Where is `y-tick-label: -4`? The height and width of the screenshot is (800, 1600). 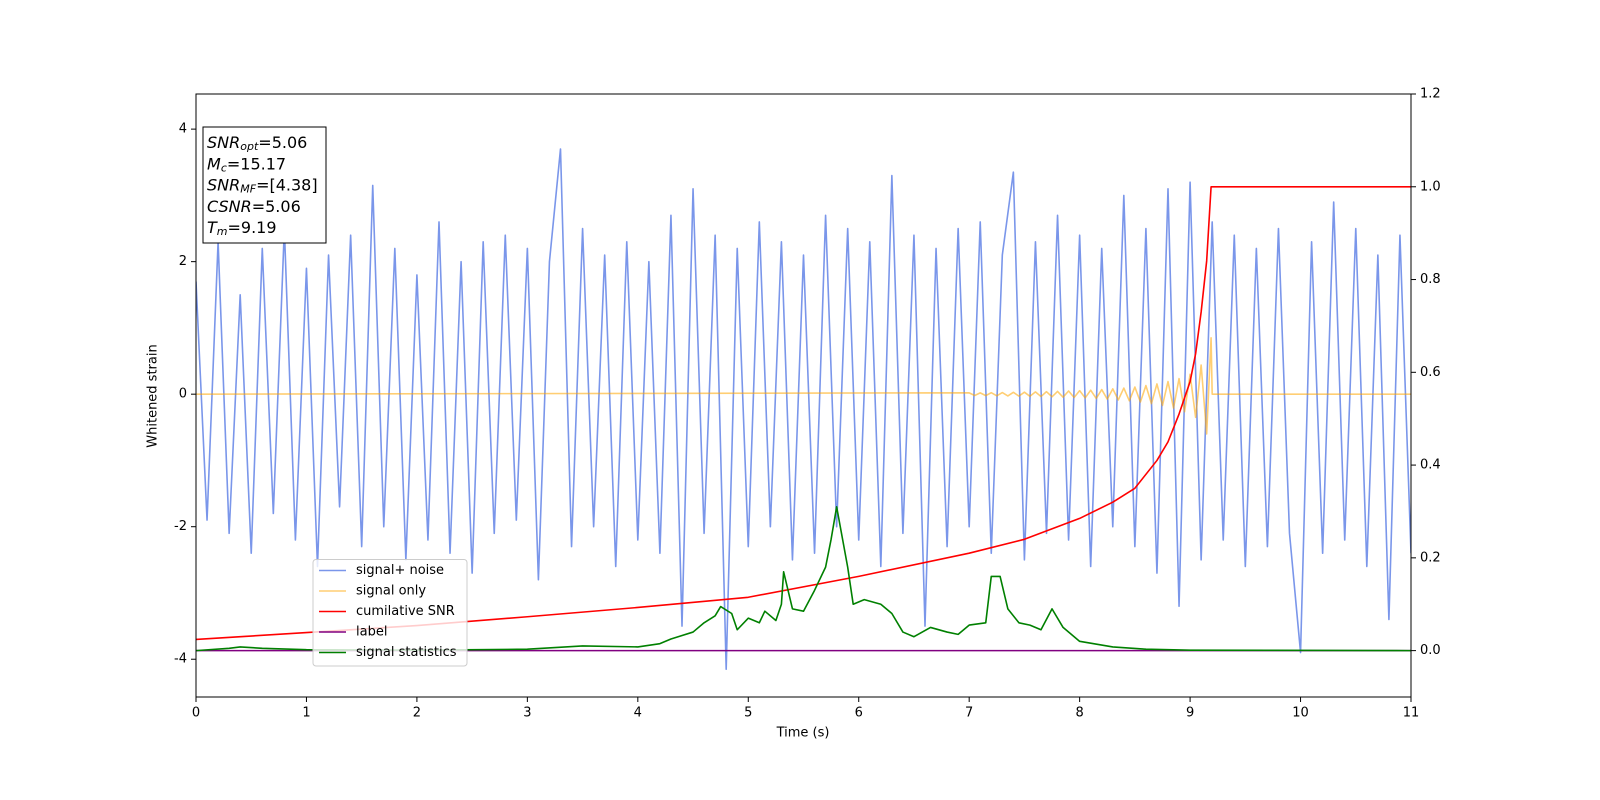 y-tick-label: -4 is located at coordinates (180, 659).